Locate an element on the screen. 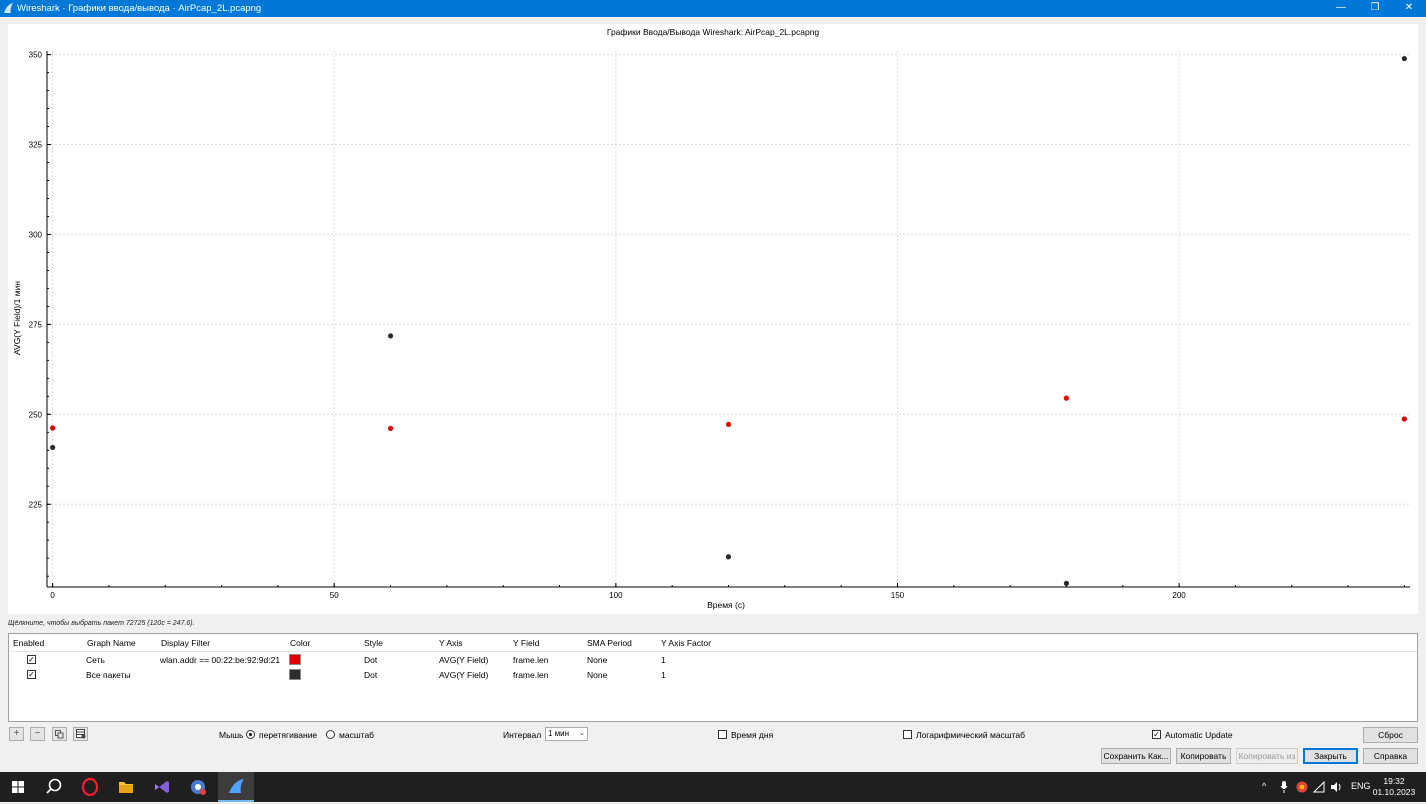 The image size is (1426, 804). close-button: Закрыть is located at coordinates (1330, 756).